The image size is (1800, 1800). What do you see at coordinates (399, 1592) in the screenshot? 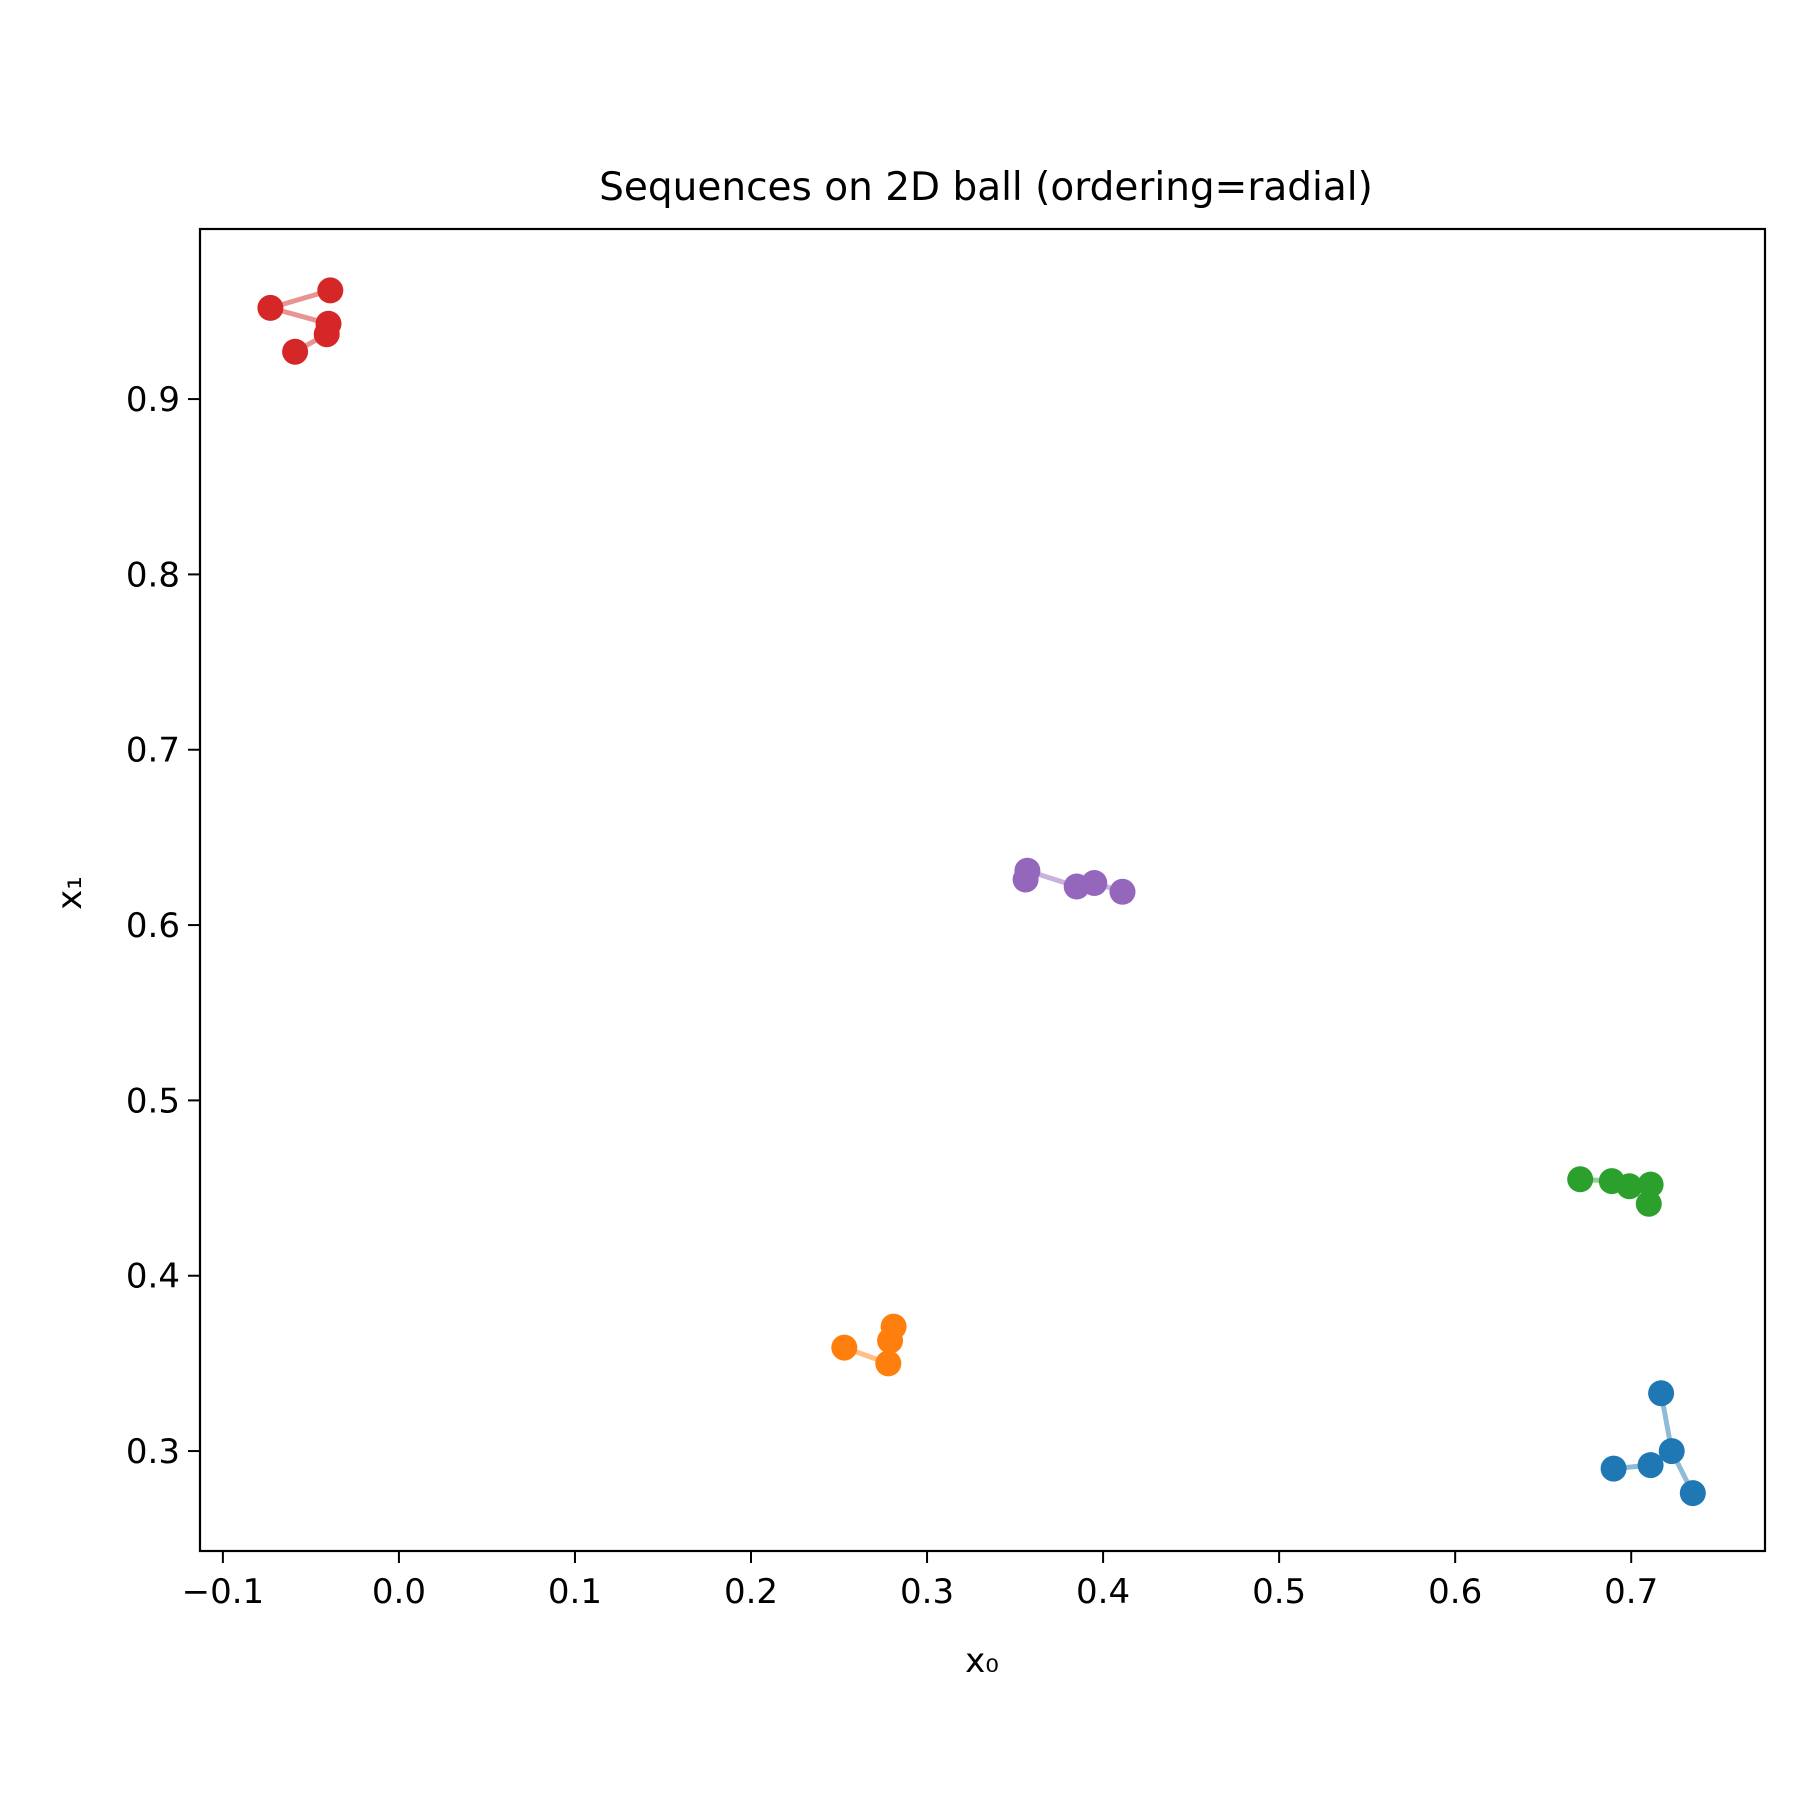
I see `x-tick-label: 0.0` at bounding box center [399, 1592].